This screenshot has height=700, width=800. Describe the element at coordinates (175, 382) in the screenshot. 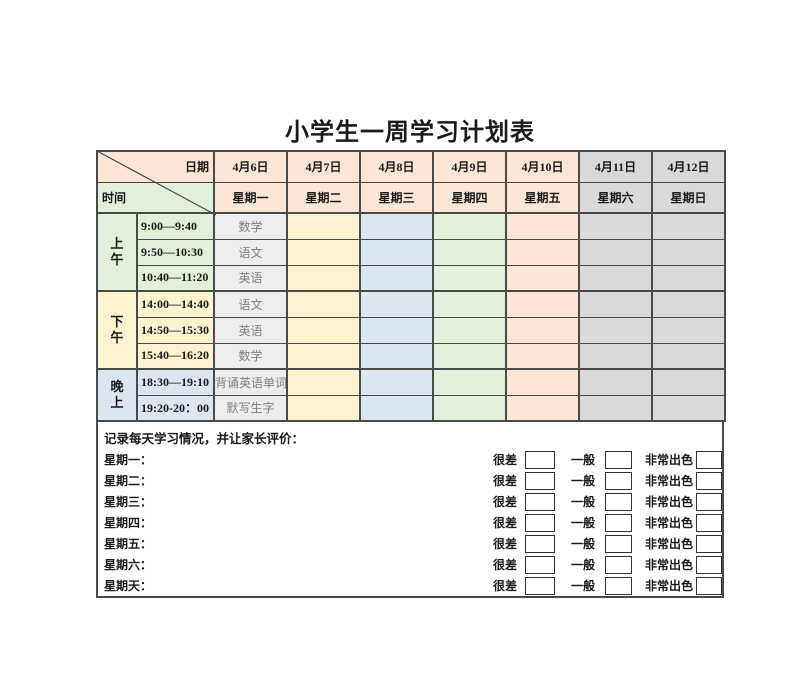

I see `time-slot-cell: 18:30—19:10` at that location.